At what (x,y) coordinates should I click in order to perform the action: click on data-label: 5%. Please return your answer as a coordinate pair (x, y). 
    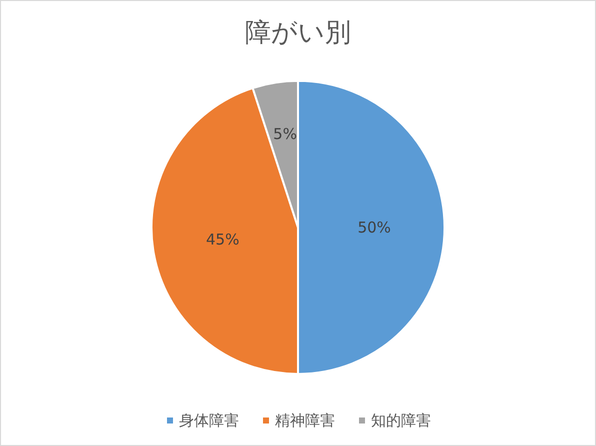
    Looking at the image, I should click on (285, 134).